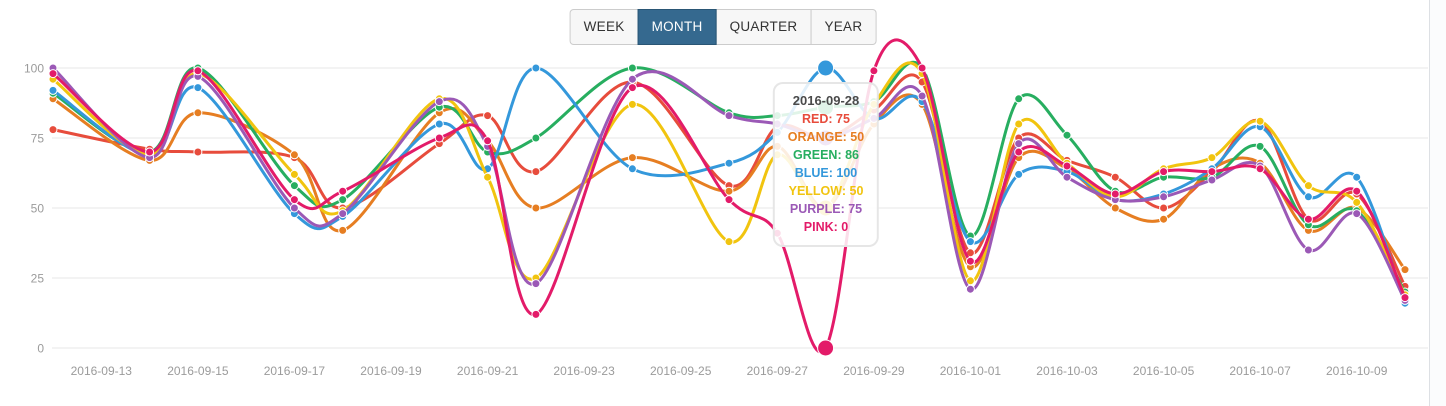  I want to click on tab-quarter: QUARTER, so click(763, 27).